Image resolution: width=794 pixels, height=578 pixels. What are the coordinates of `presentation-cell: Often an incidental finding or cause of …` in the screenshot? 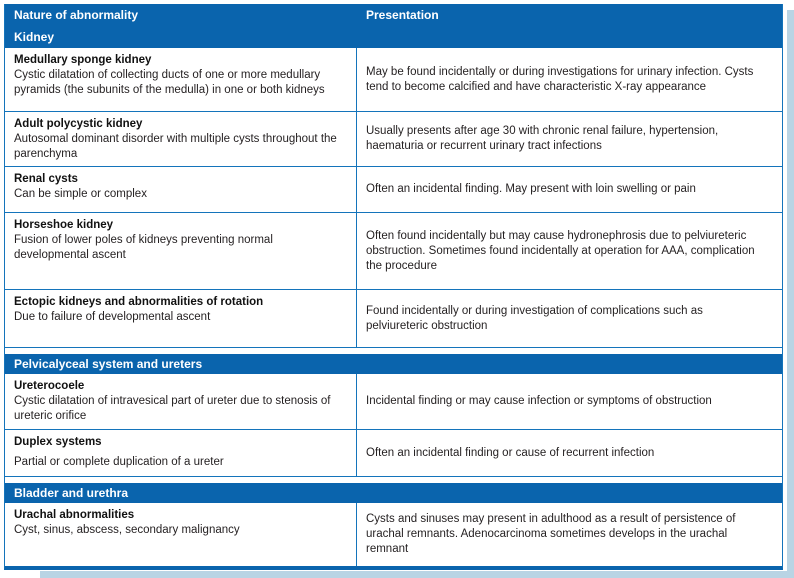 It's located at (569, 453).